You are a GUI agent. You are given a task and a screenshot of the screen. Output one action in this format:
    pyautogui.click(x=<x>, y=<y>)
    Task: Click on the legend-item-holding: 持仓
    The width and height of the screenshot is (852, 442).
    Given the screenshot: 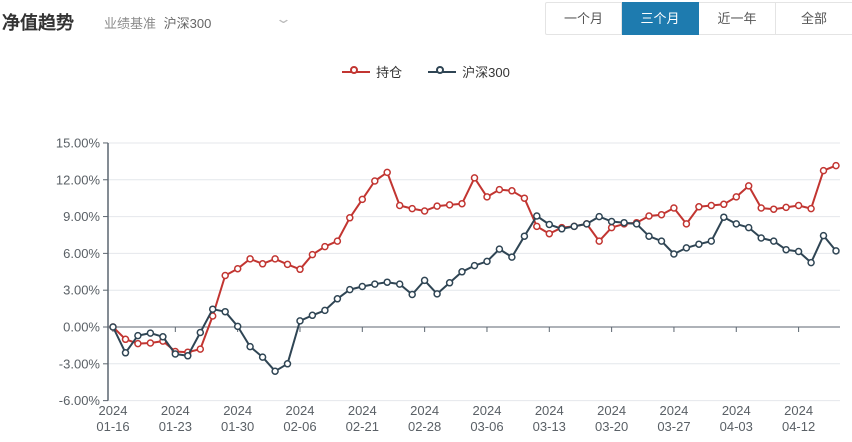 What is the action you would take?
    pyautogui.click(x=372, y=71)
    